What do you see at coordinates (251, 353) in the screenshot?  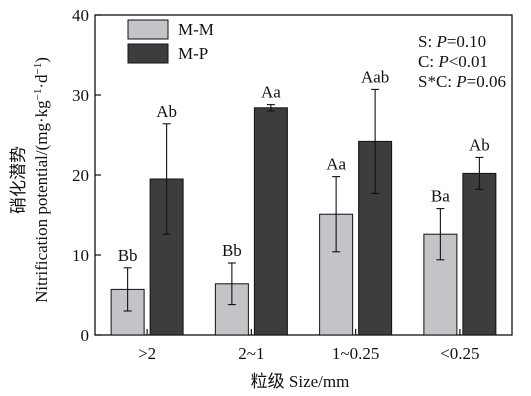 I see `x-tick-label: 2~1` at bounding box center [251, 353].